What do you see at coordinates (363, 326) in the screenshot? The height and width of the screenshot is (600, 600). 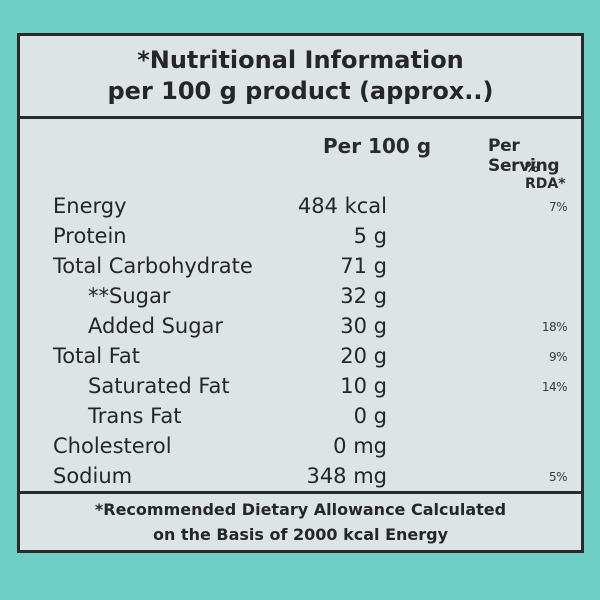 I see `nutrient-value: 30 g` at bounding box center [363, 326].